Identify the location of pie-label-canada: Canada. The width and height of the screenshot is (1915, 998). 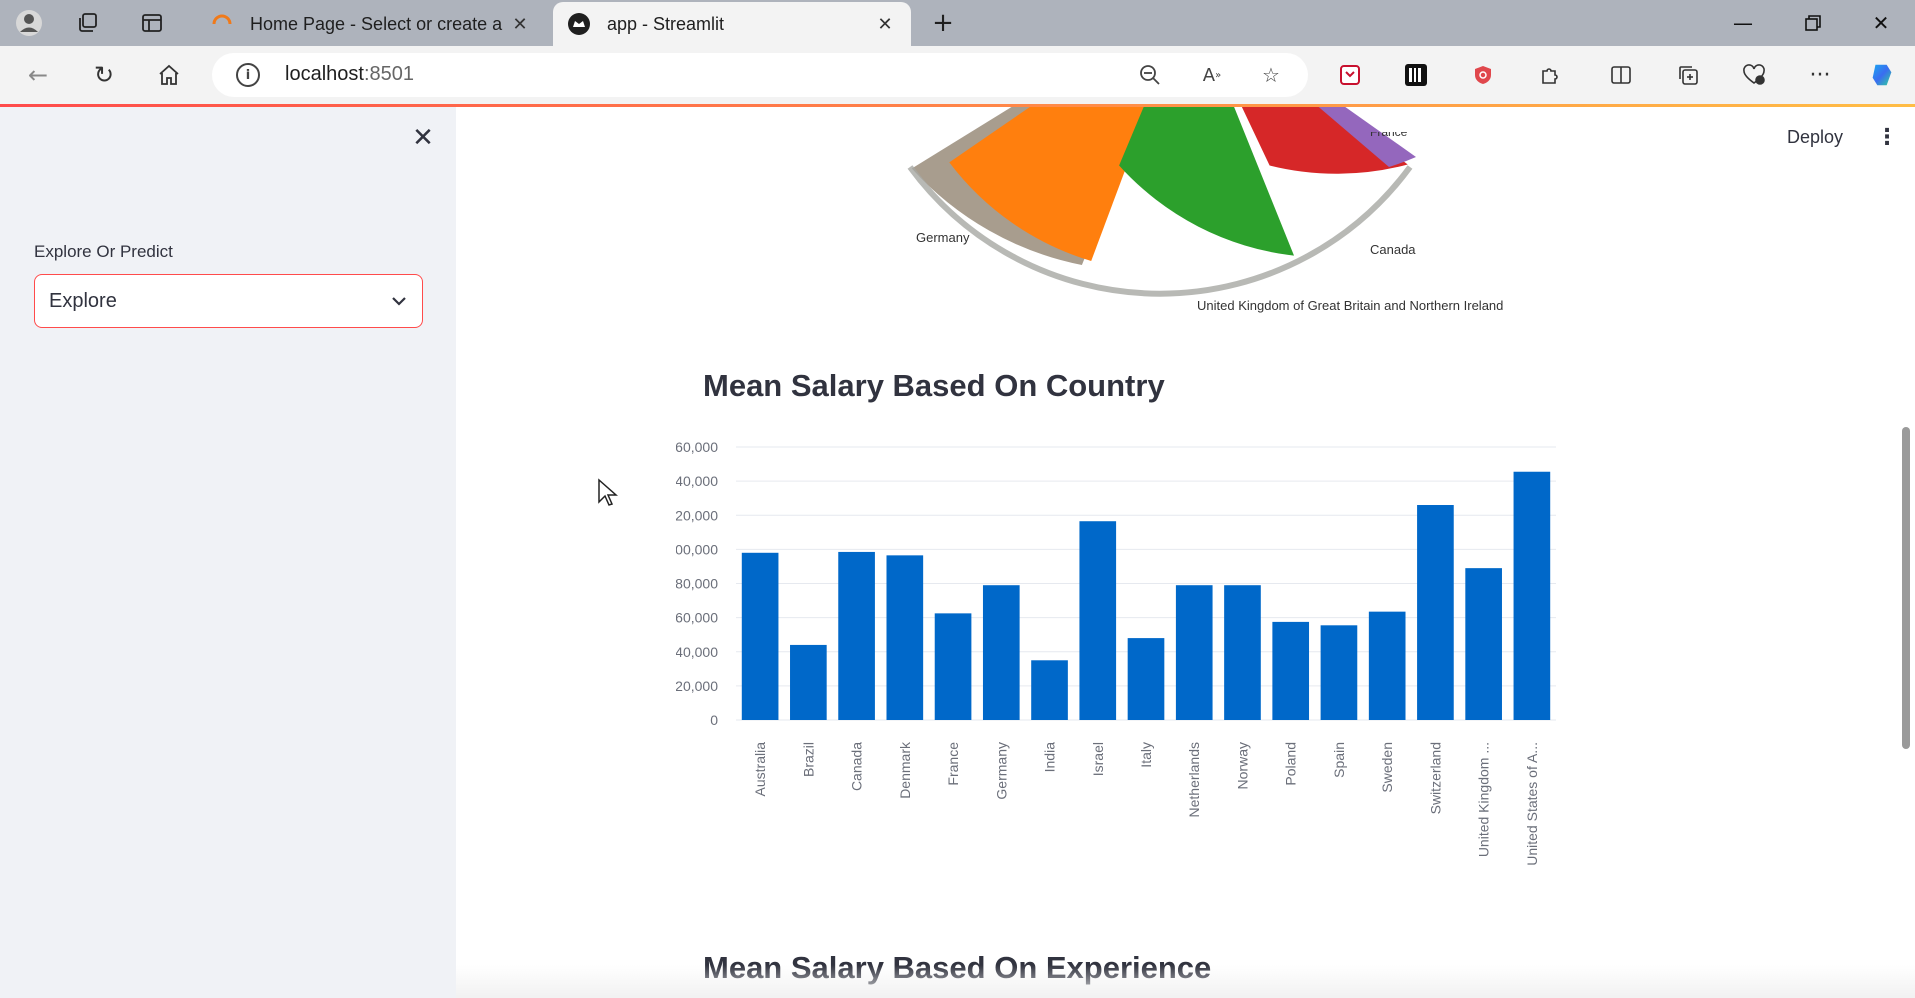
(1393, 249).